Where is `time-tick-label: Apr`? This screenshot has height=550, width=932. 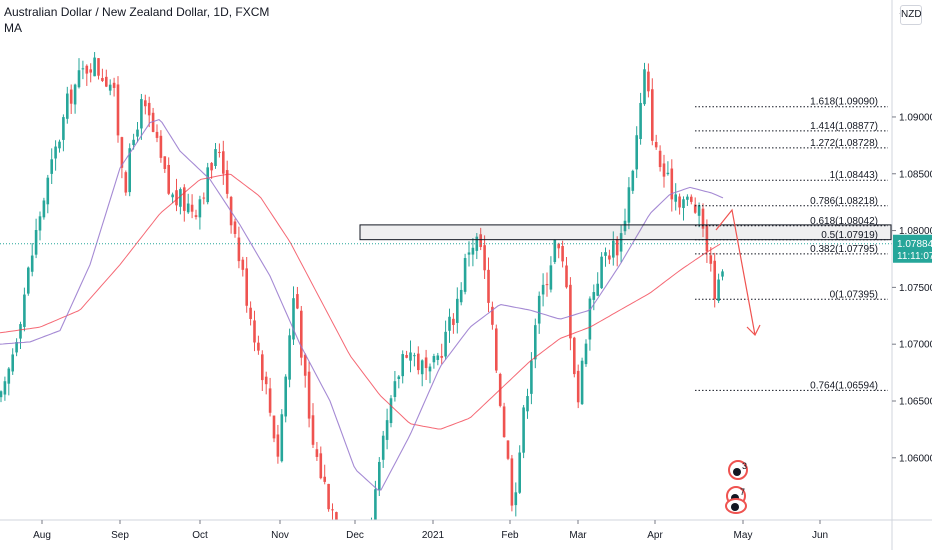
time-tick-label: Apr is located at coordinates (655, 535).